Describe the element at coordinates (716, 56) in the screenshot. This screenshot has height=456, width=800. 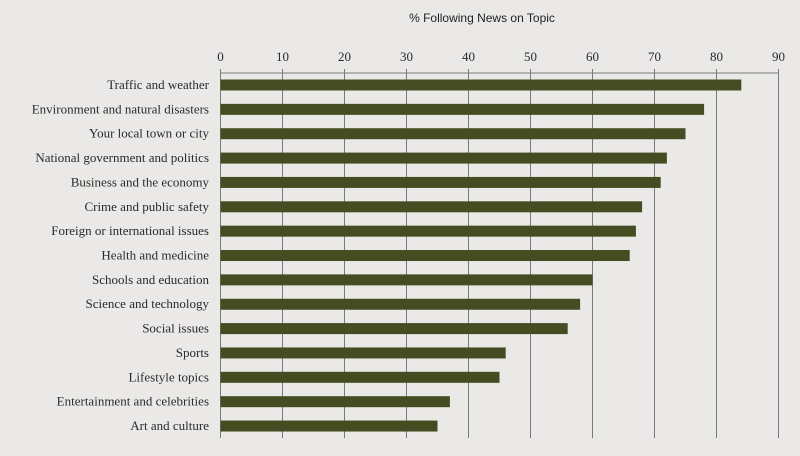
I see `x-tick-label: 80` at that location.